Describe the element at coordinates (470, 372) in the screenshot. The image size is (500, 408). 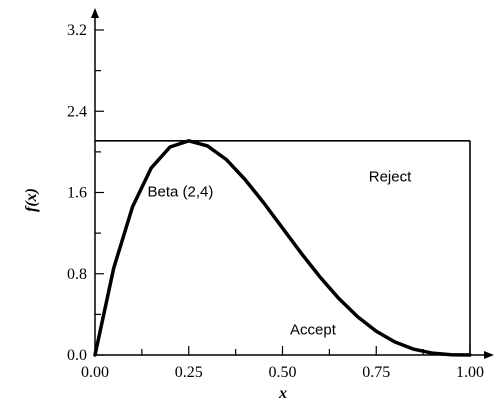
I see `x-tick-label: 1.00` at that location.